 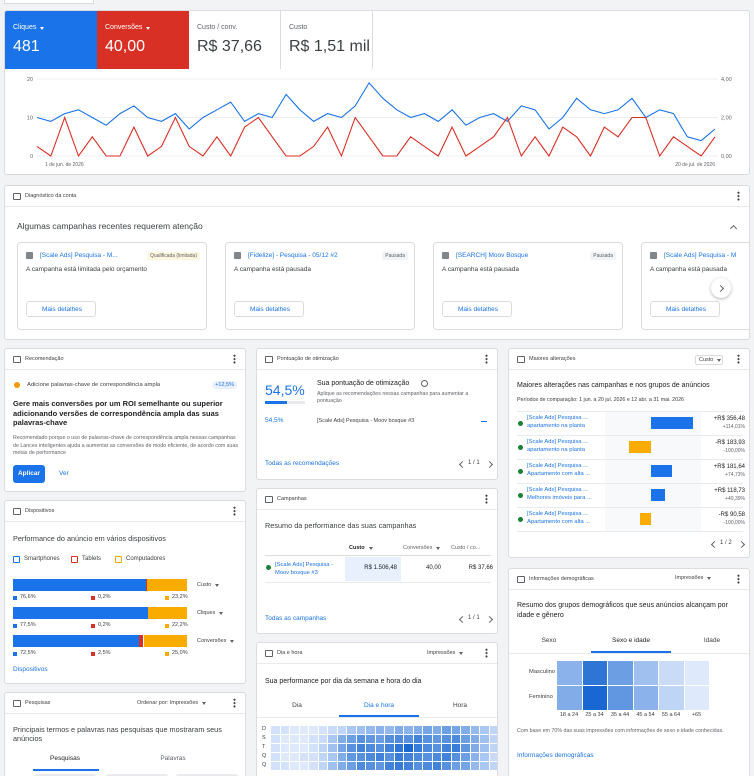 I want to click on campaign-title: [Fidelize] - Pesquisa - 05/12 #2, so click(x=293, y=255).